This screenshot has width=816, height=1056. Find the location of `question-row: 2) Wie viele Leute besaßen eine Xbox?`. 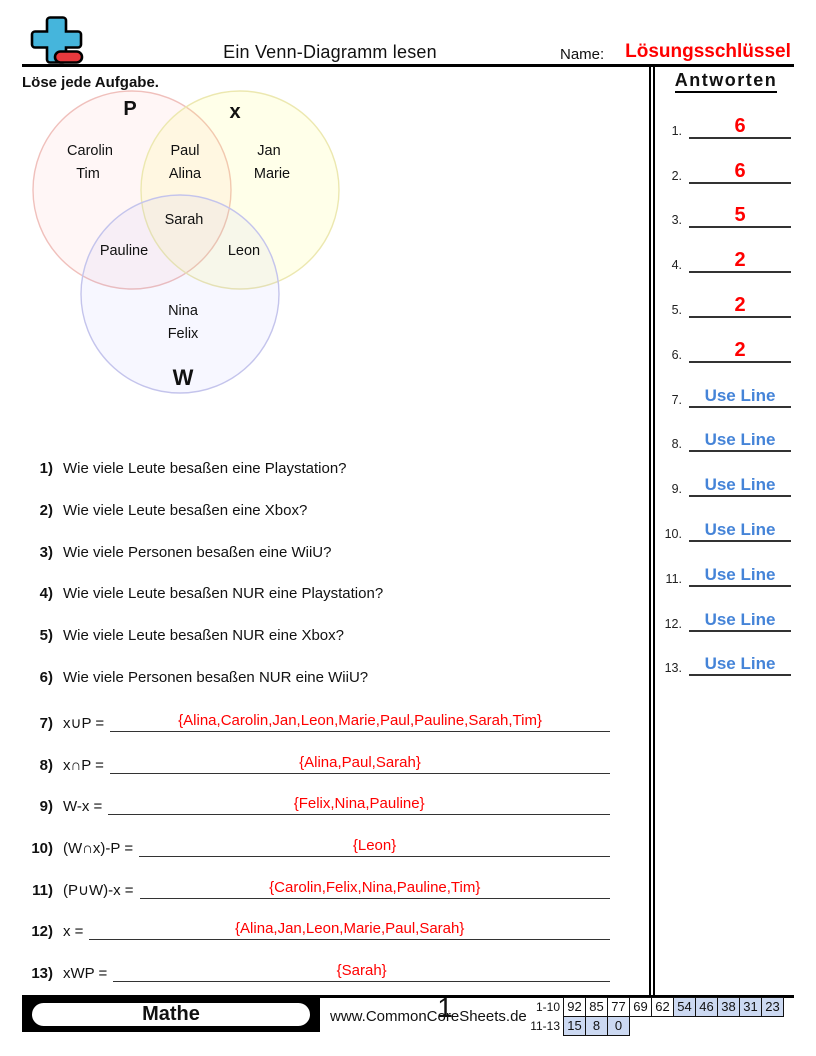

question-row: 2) Wie viele Leute besaßen eine Xbox? is located at coordinates (317, 511).